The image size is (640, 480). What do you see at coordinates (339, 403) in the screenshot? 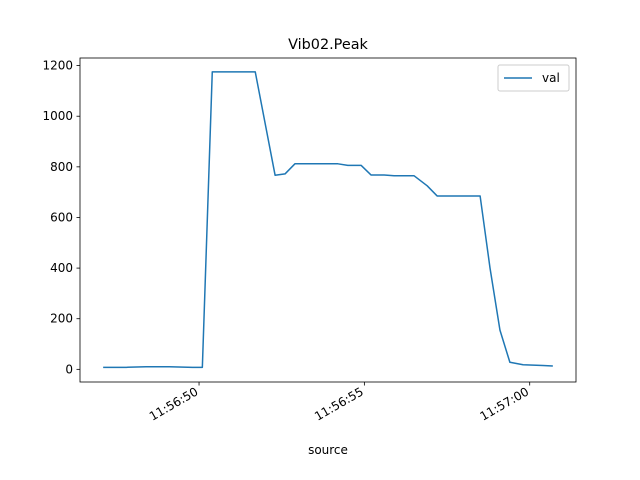
I see `x-tick-label: 11:56:55` at bounding box center [339, 403].